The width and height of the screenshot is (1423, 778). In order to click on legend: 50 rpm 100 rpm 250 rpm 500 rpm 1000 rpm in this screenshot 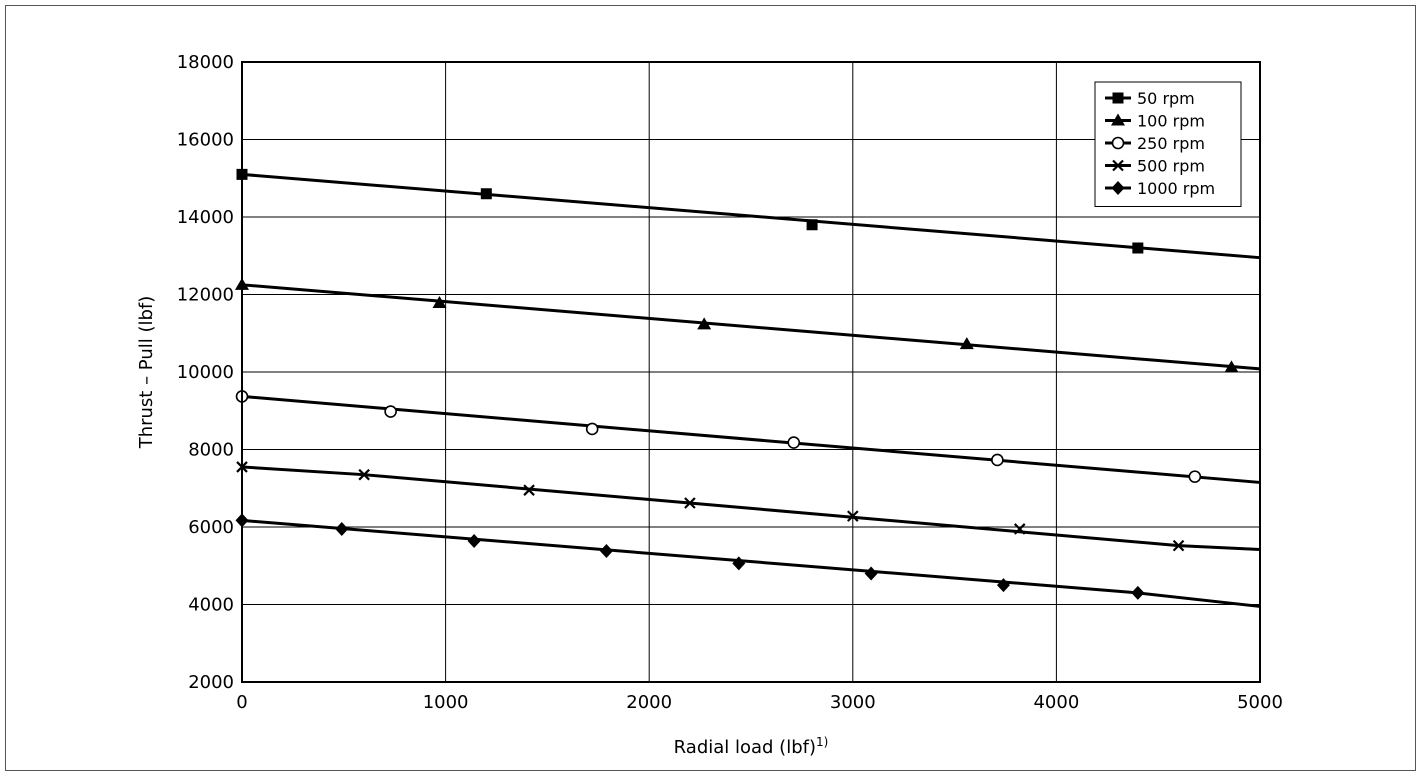, I will do `click(1168, 144)`.